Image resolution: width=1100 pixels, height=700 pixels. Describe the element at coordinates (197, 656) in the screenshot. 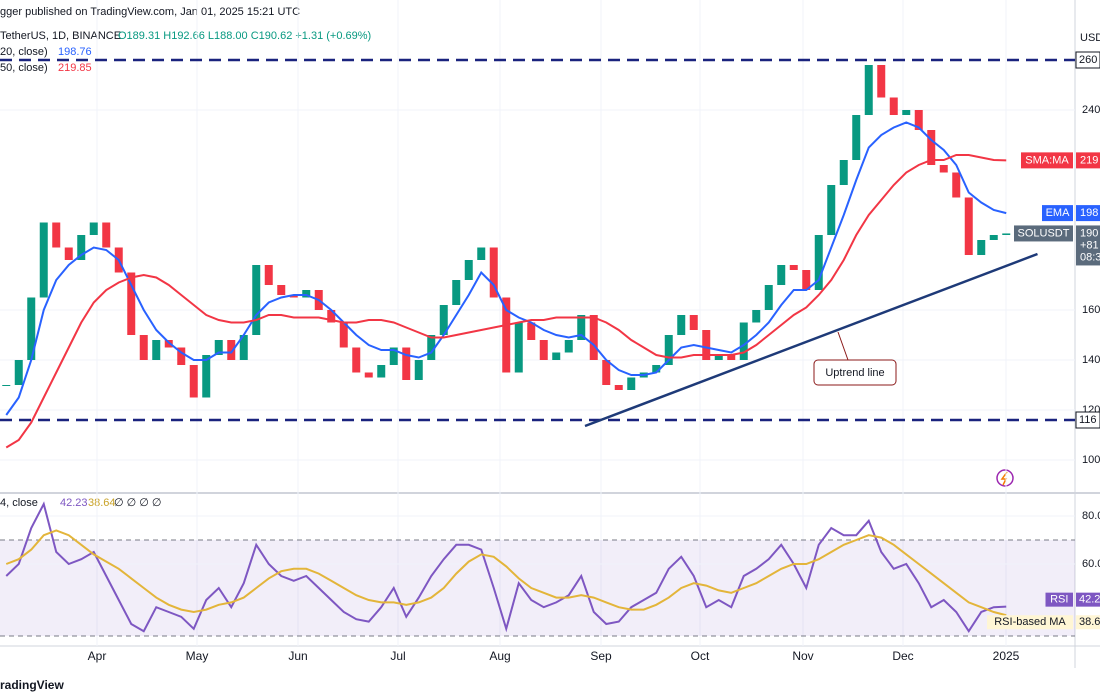

I see `x-tick-label: May` at that location.